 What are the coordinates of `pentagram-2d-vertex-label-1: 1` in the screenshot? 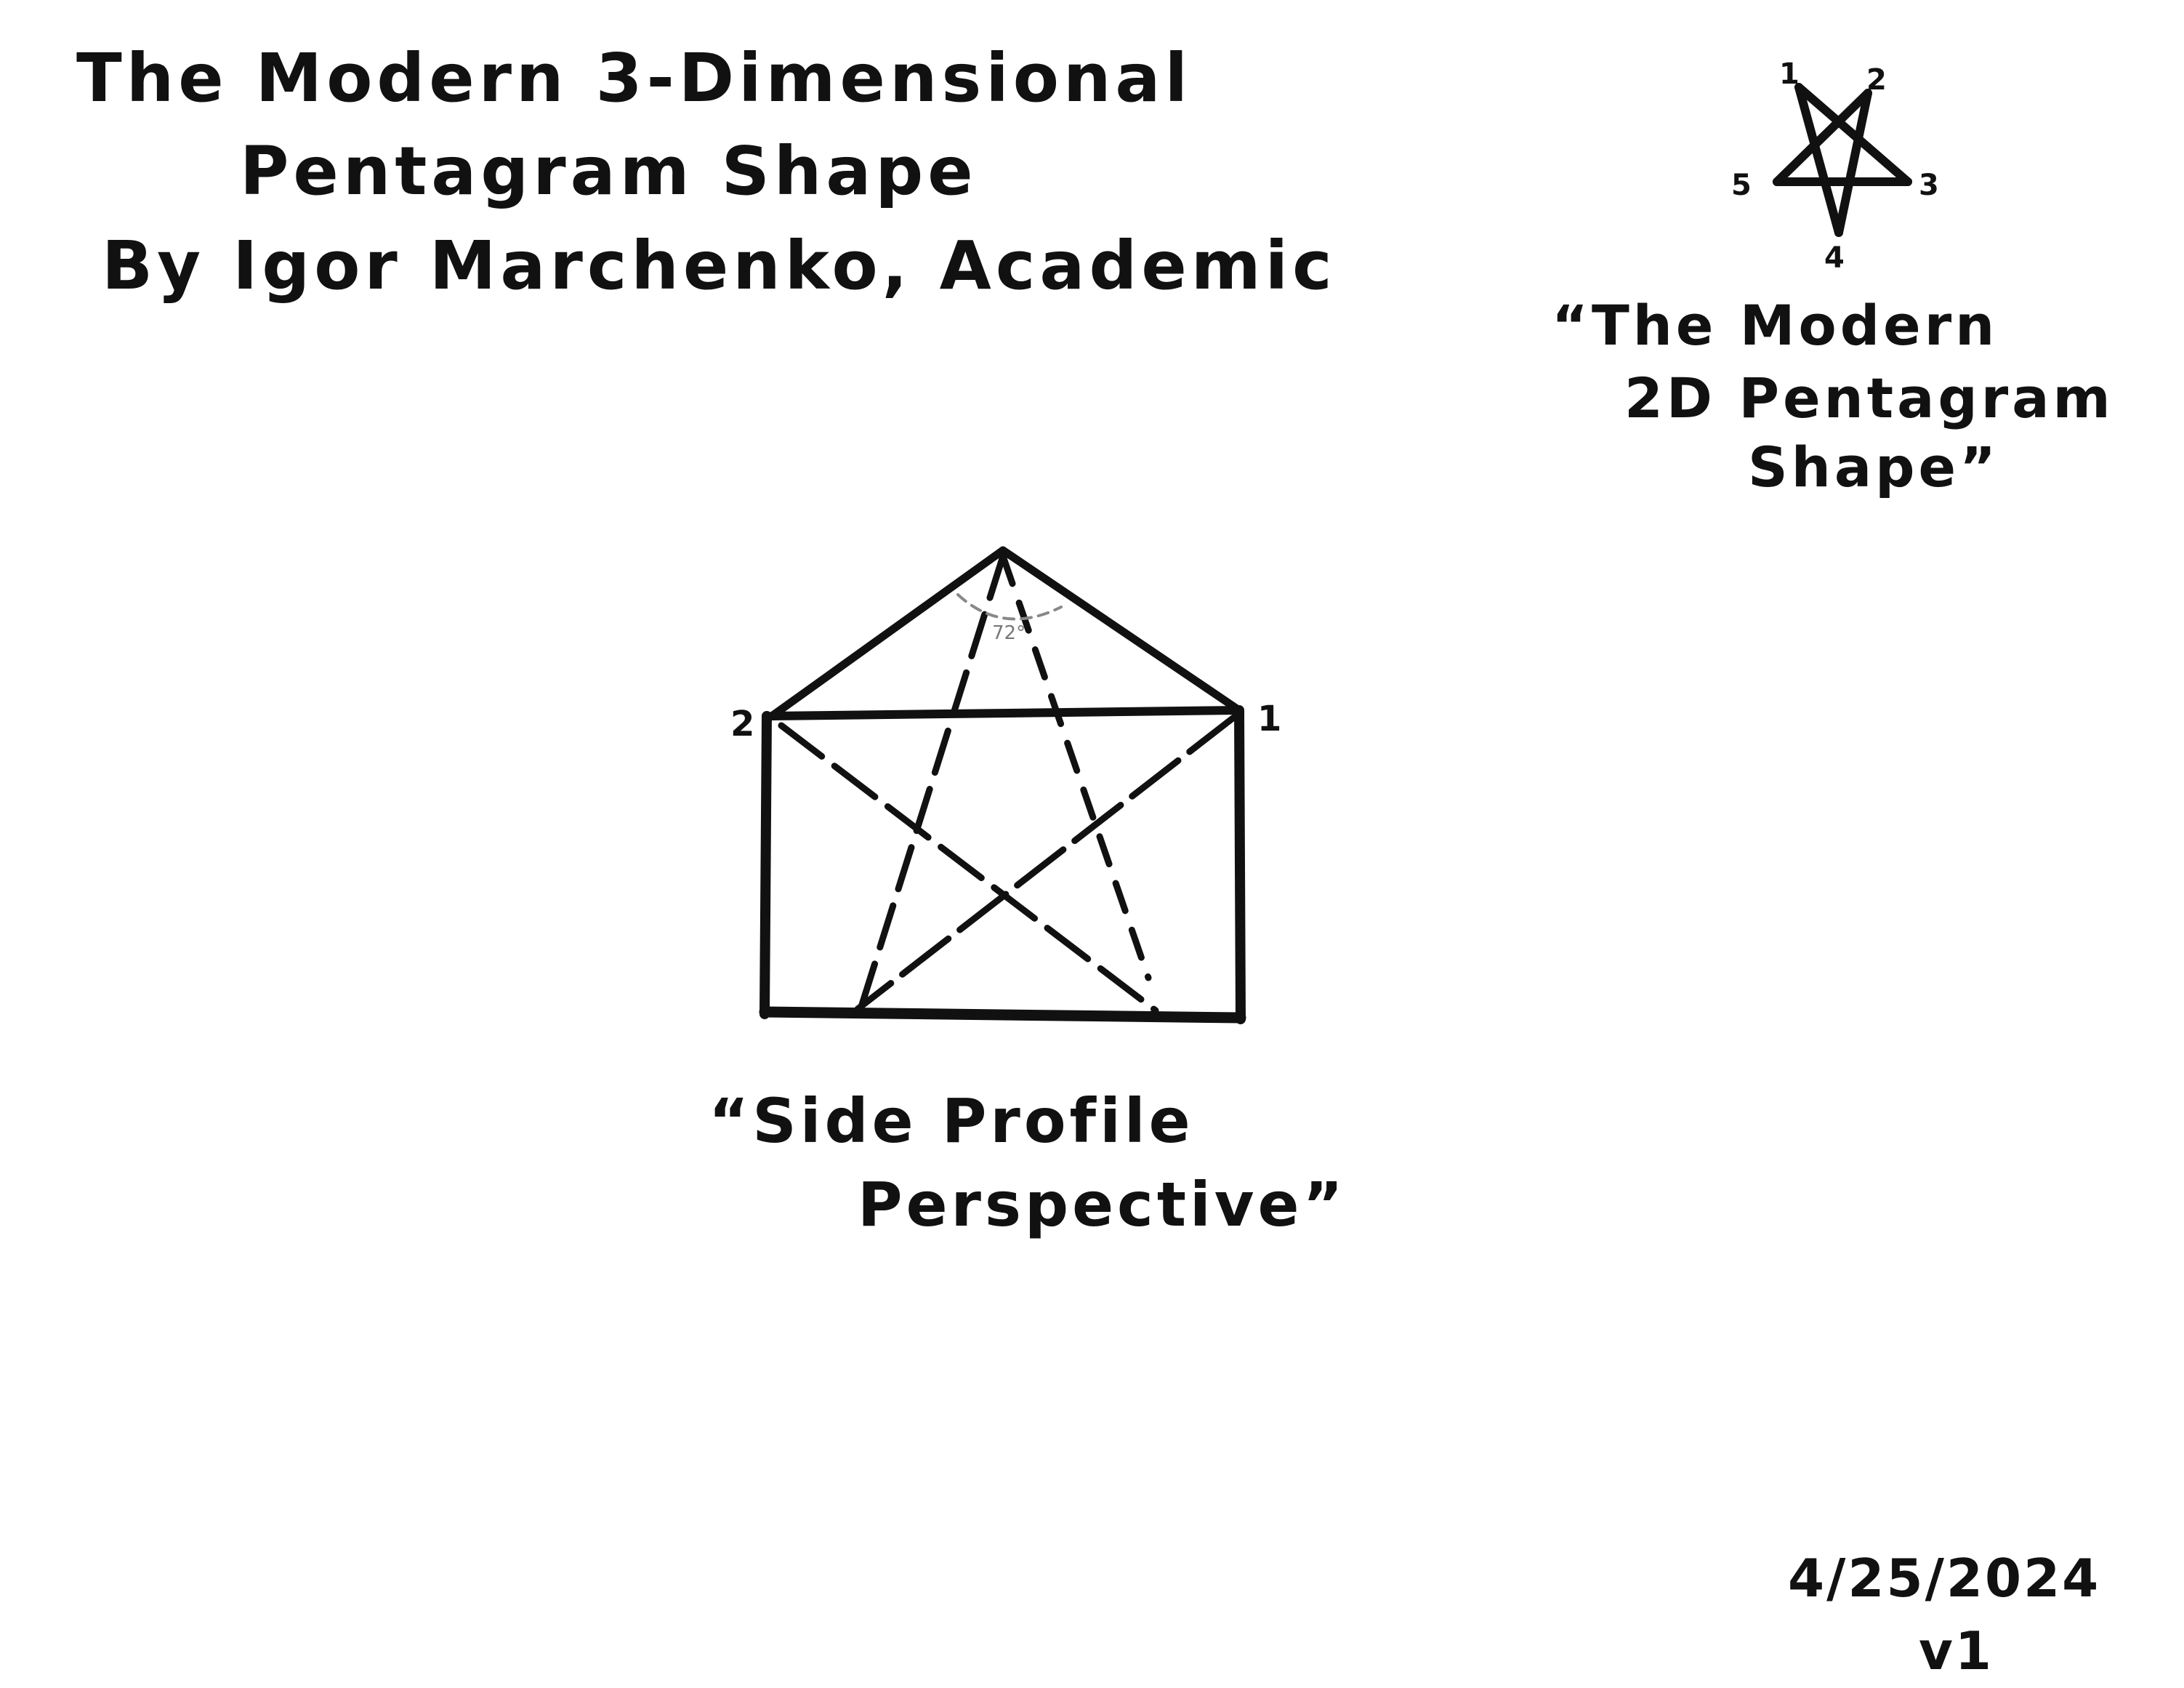 It's located at (1789, 74).